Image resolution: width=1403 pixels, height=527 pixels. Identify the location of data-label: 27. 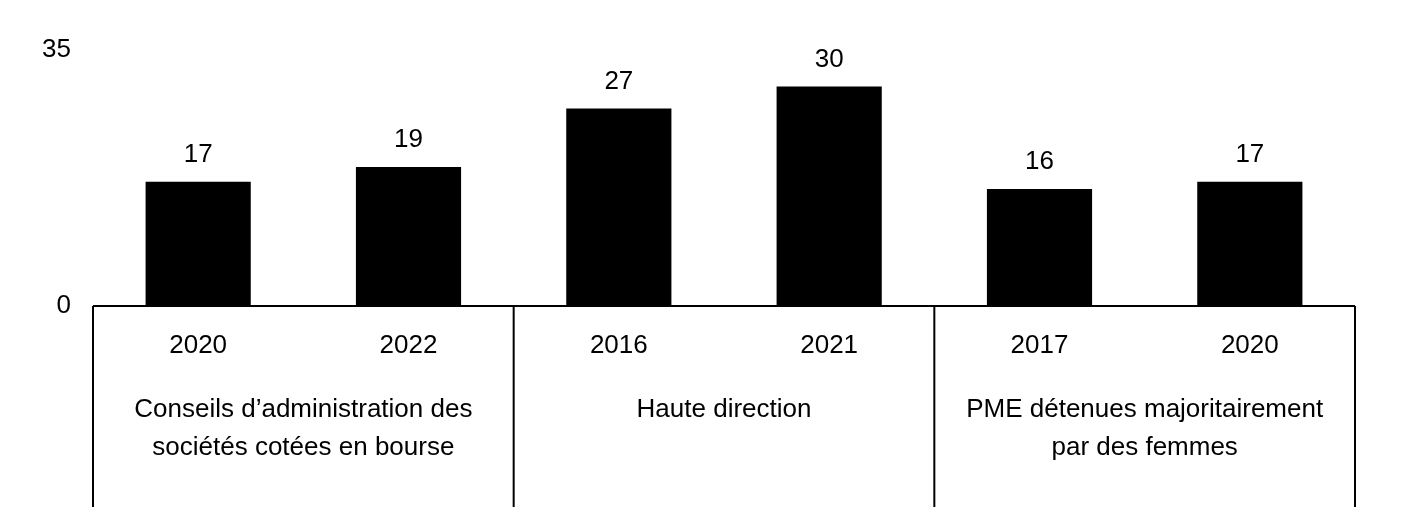
(619, 79).